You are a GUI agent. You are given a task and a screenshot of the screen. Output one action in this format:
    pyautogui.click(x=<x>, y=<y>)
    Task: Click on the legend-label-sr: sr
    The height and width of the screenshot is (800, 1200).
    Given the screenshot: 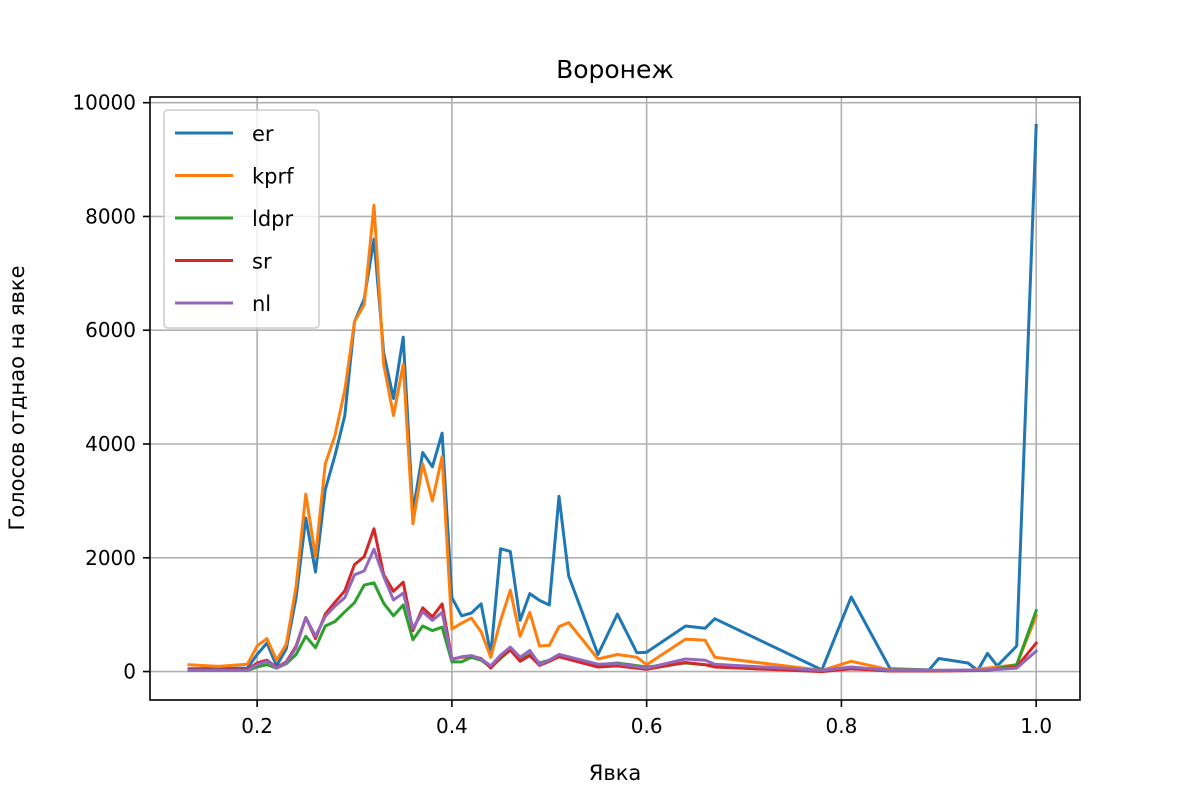 What is the action you would take?
    pyautogui.click(x=262, y=262)
    